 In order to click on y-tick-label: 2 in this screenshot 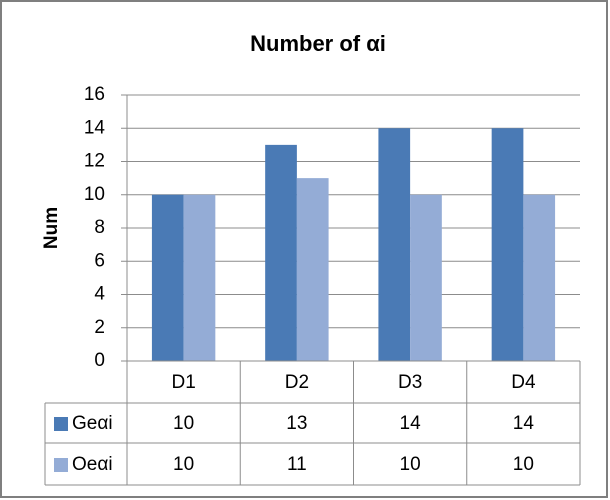, I will do `click(99, 327)`.